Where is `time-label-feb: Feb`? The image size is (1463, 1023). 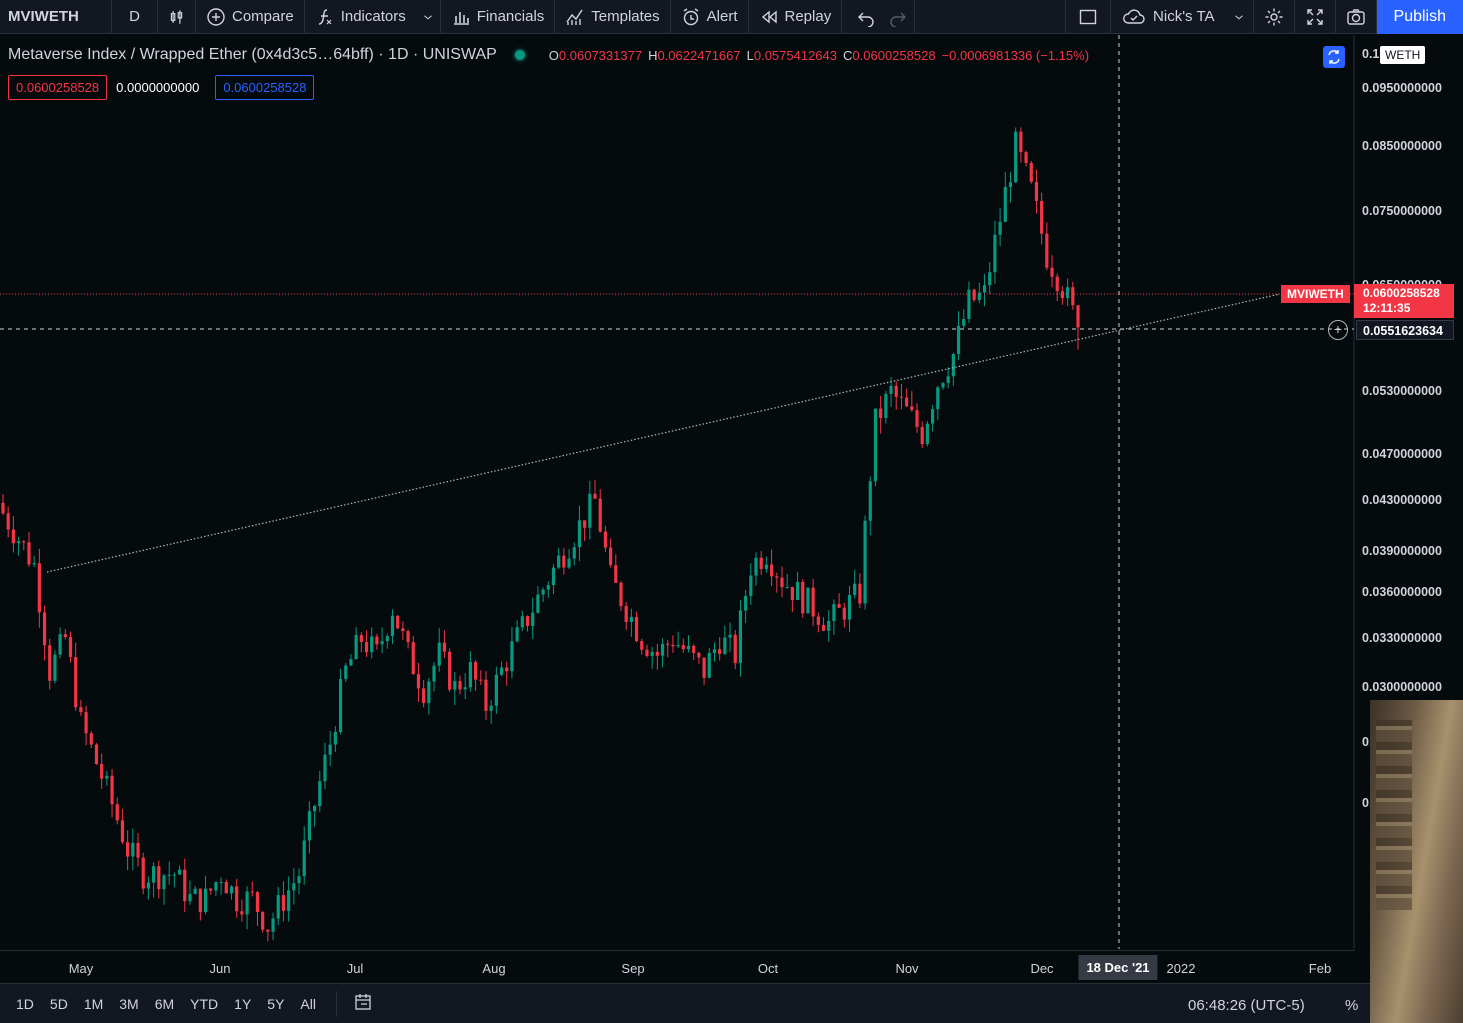
time-label-feb: Feb is located at coordinates (1320, 968).